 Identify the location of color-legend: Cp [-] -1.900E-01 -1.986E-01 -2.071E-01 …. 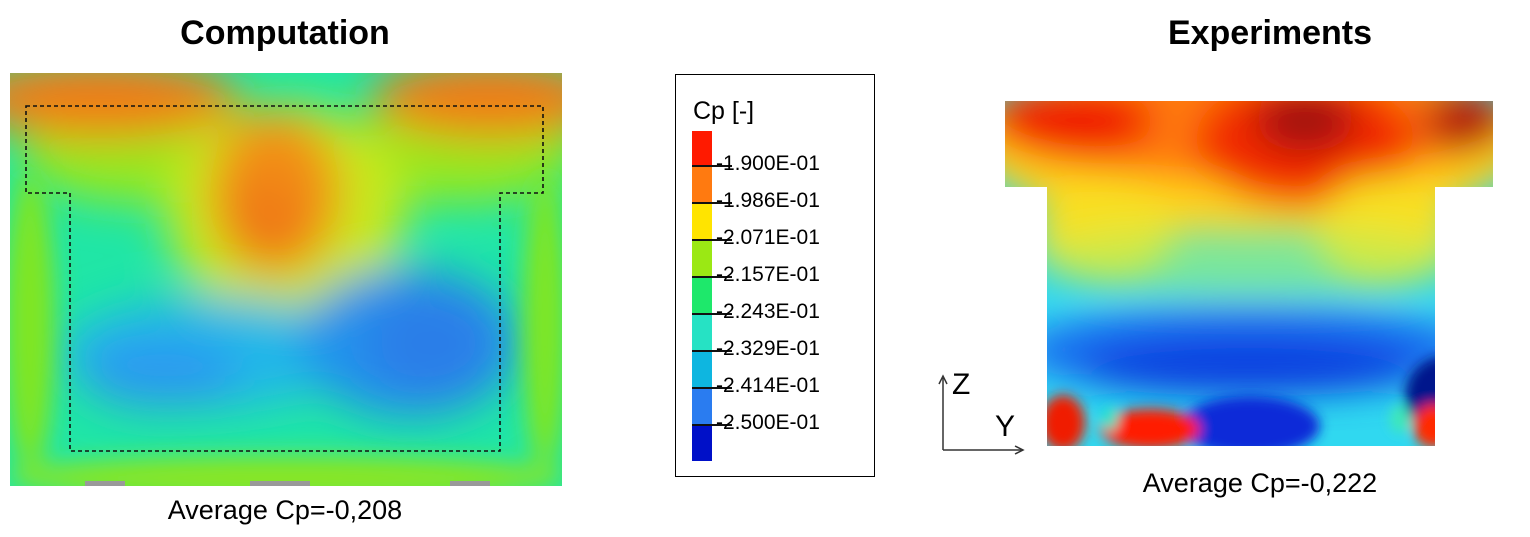
(775, 275).